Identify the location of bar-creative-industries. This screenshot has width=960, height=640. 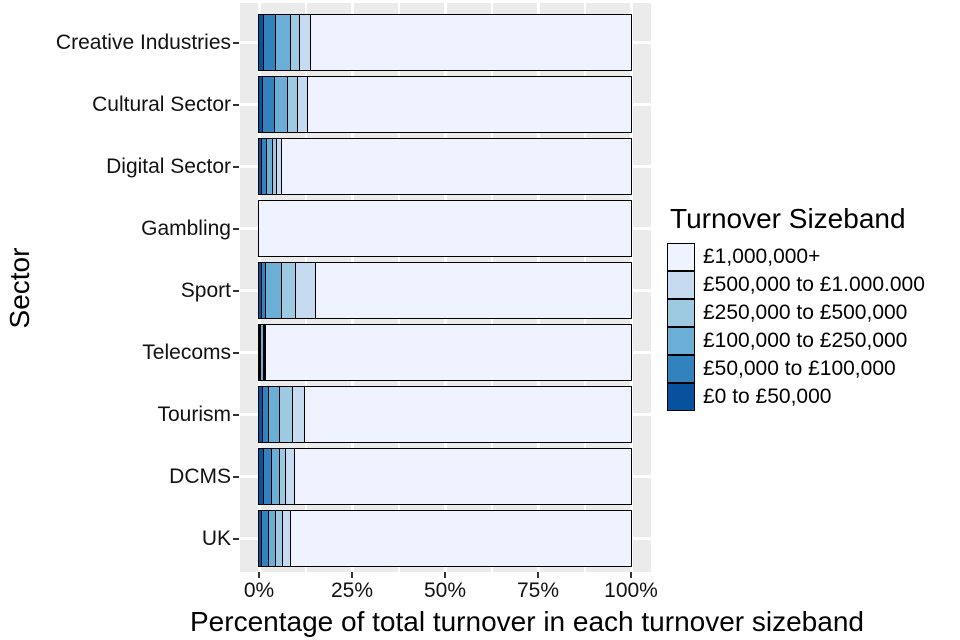
(445, 42).